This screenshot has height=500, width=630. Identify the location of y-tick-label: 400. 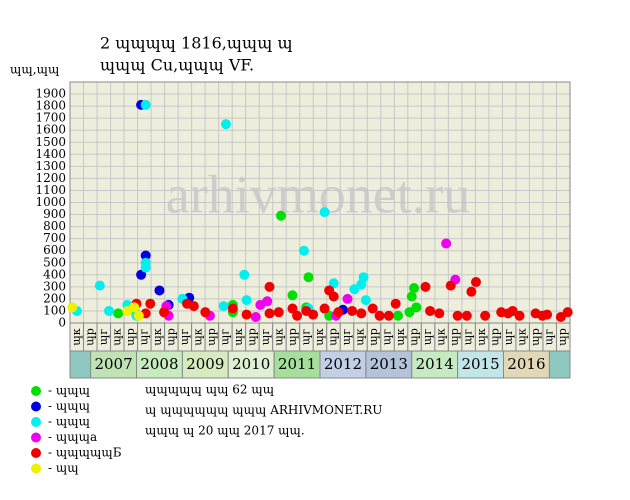
(54, 274).